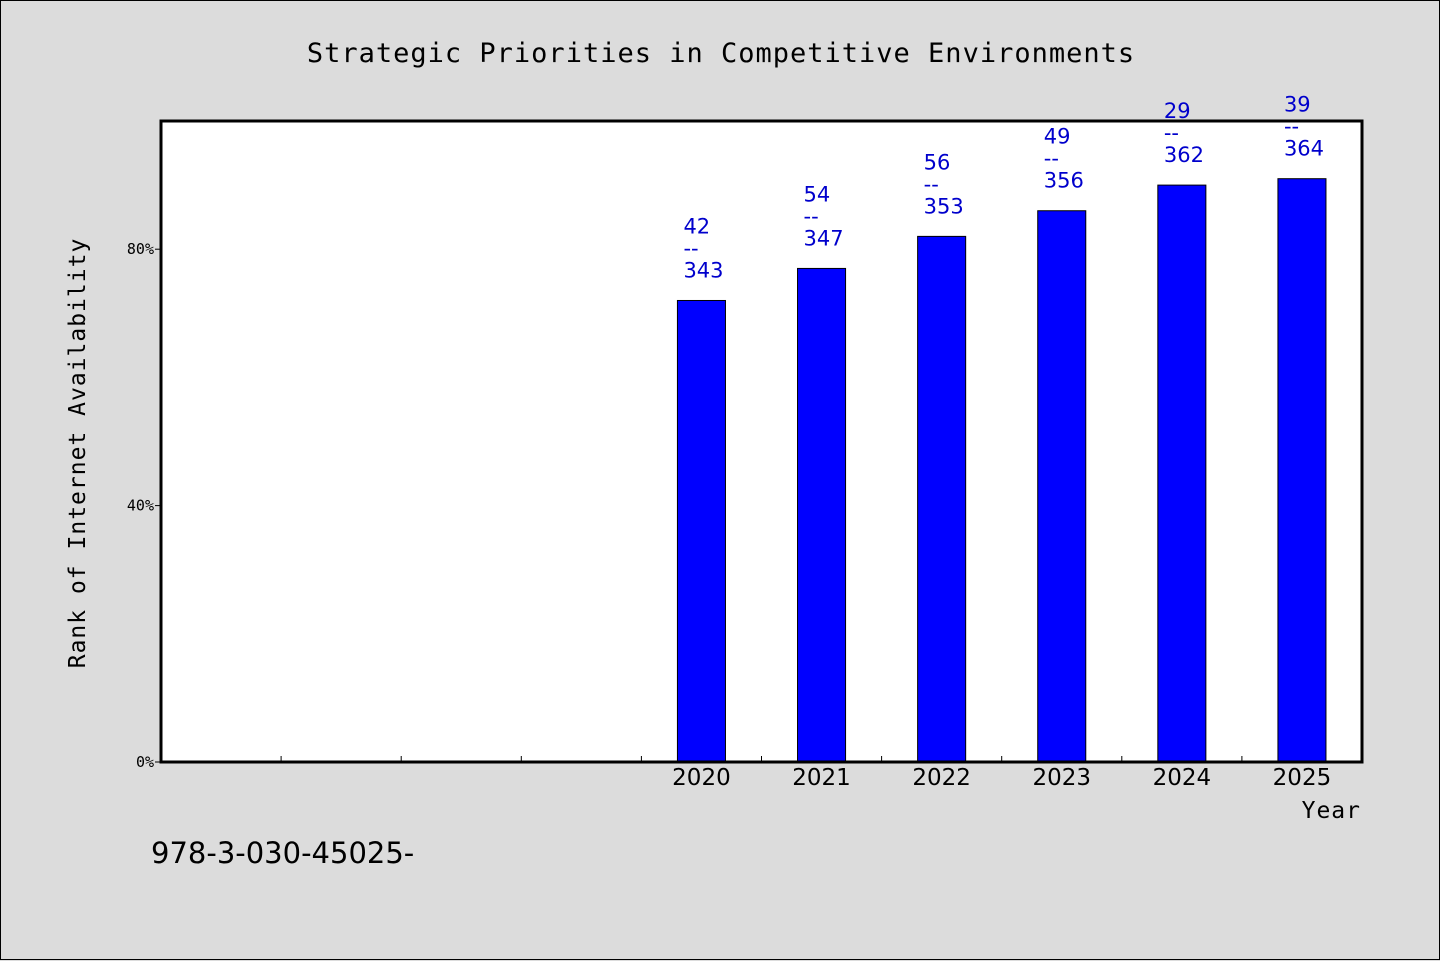  I want to click on x-tick-label-2022: 2022, so click(941, 778).